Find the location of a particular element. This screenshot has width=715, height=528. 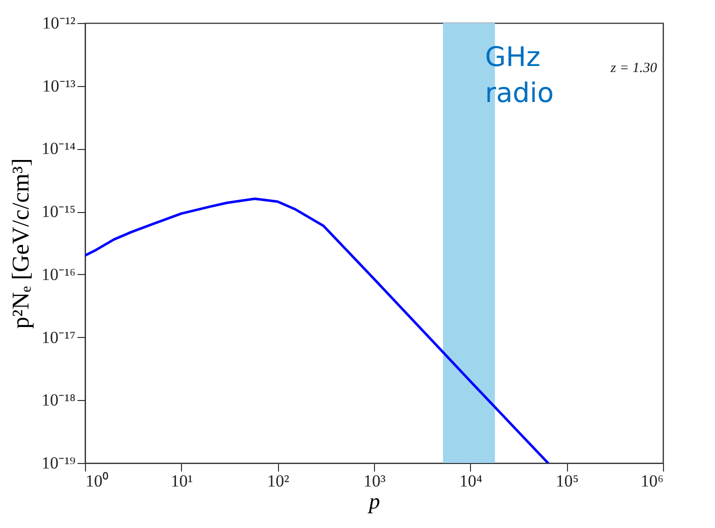

y-tick-label: 10⁻¹⁹ is located at coordinates (58, 463).